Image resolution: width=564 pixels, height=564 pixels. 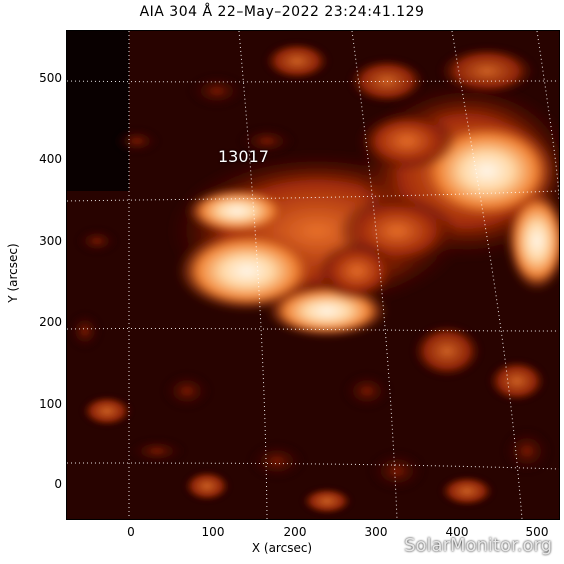 What do you see at coordinates (131, 532) in the screenshot?
I see `x-tick-label: 0` at bounding box center [131, 532].